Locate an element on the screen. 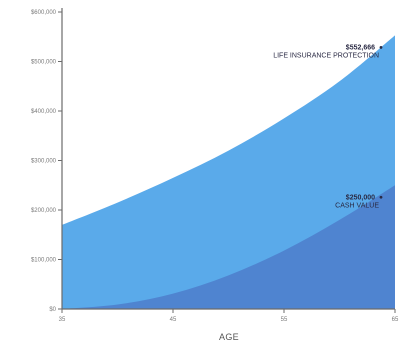 This screenshot has height=345, width=399. x-tick-label: 65 is located at coordinates (395, 320).